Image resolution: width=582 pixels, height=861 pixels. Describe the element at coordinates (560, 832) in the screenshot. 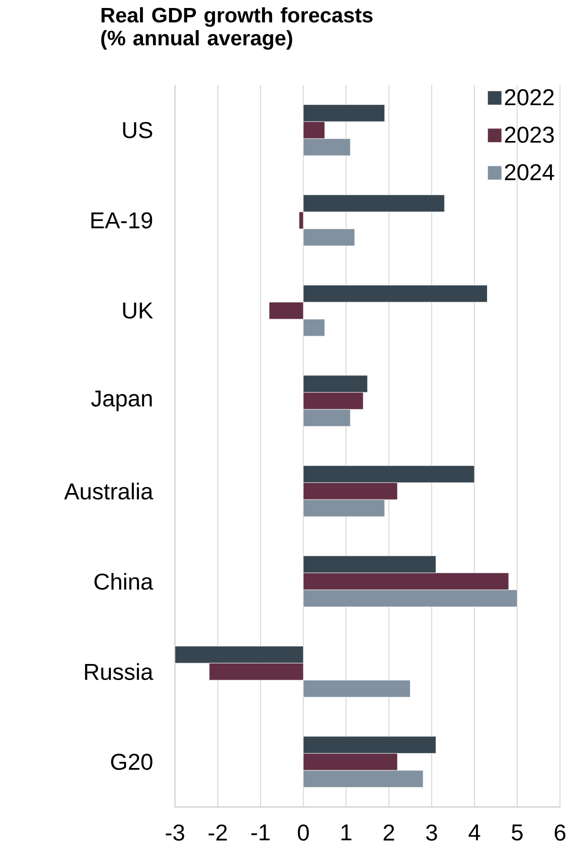

I see `x-tick-label: 6` at that location.